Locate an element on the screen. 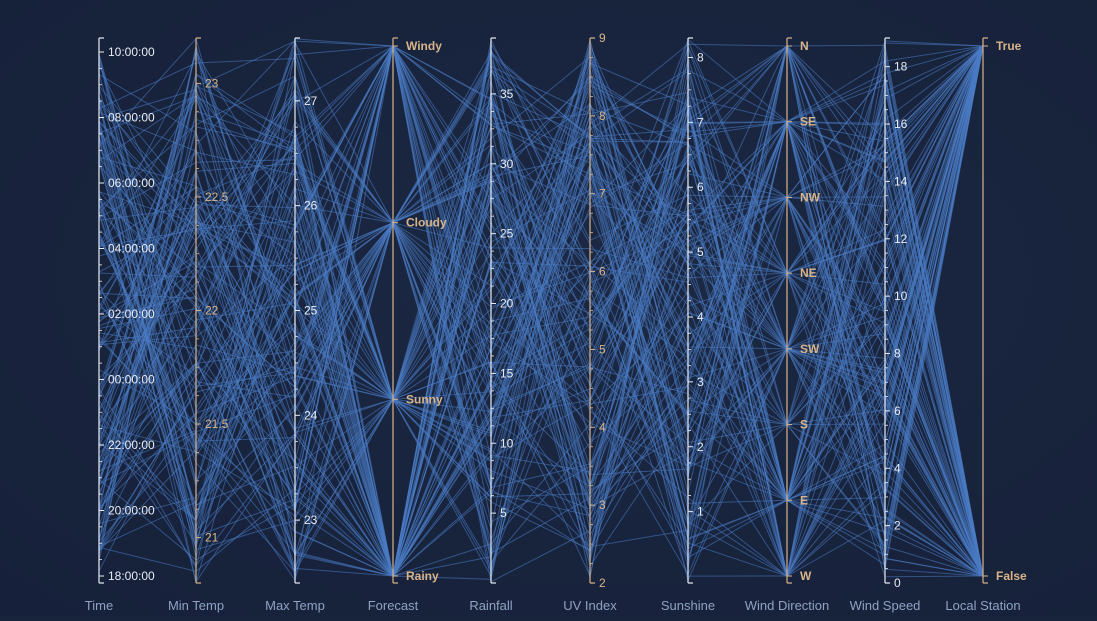  tick-label: True is located at coordinates (1009, 46).